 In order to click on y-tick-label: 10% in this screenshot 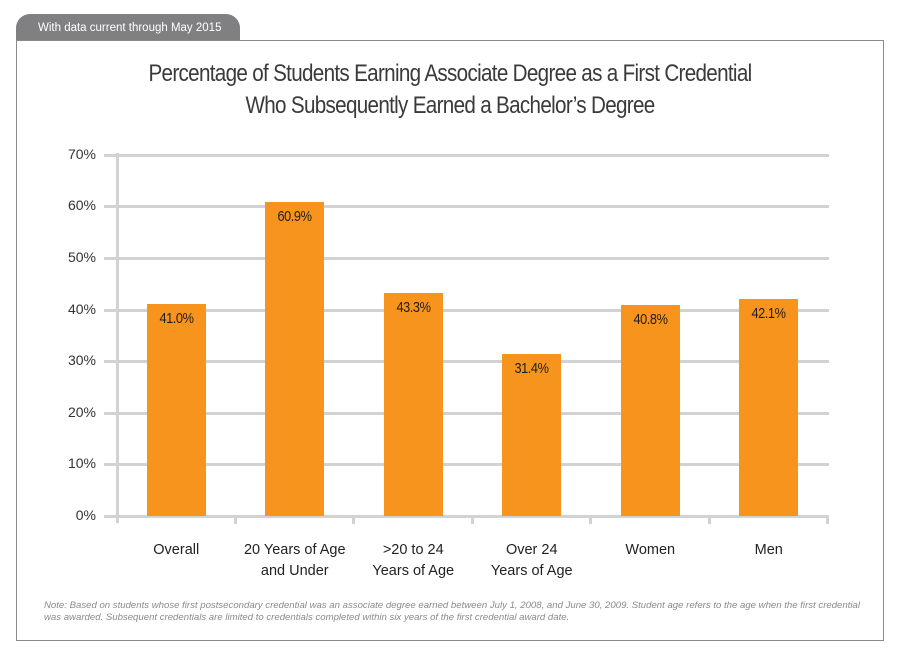, I will do `click(81, 463)`.